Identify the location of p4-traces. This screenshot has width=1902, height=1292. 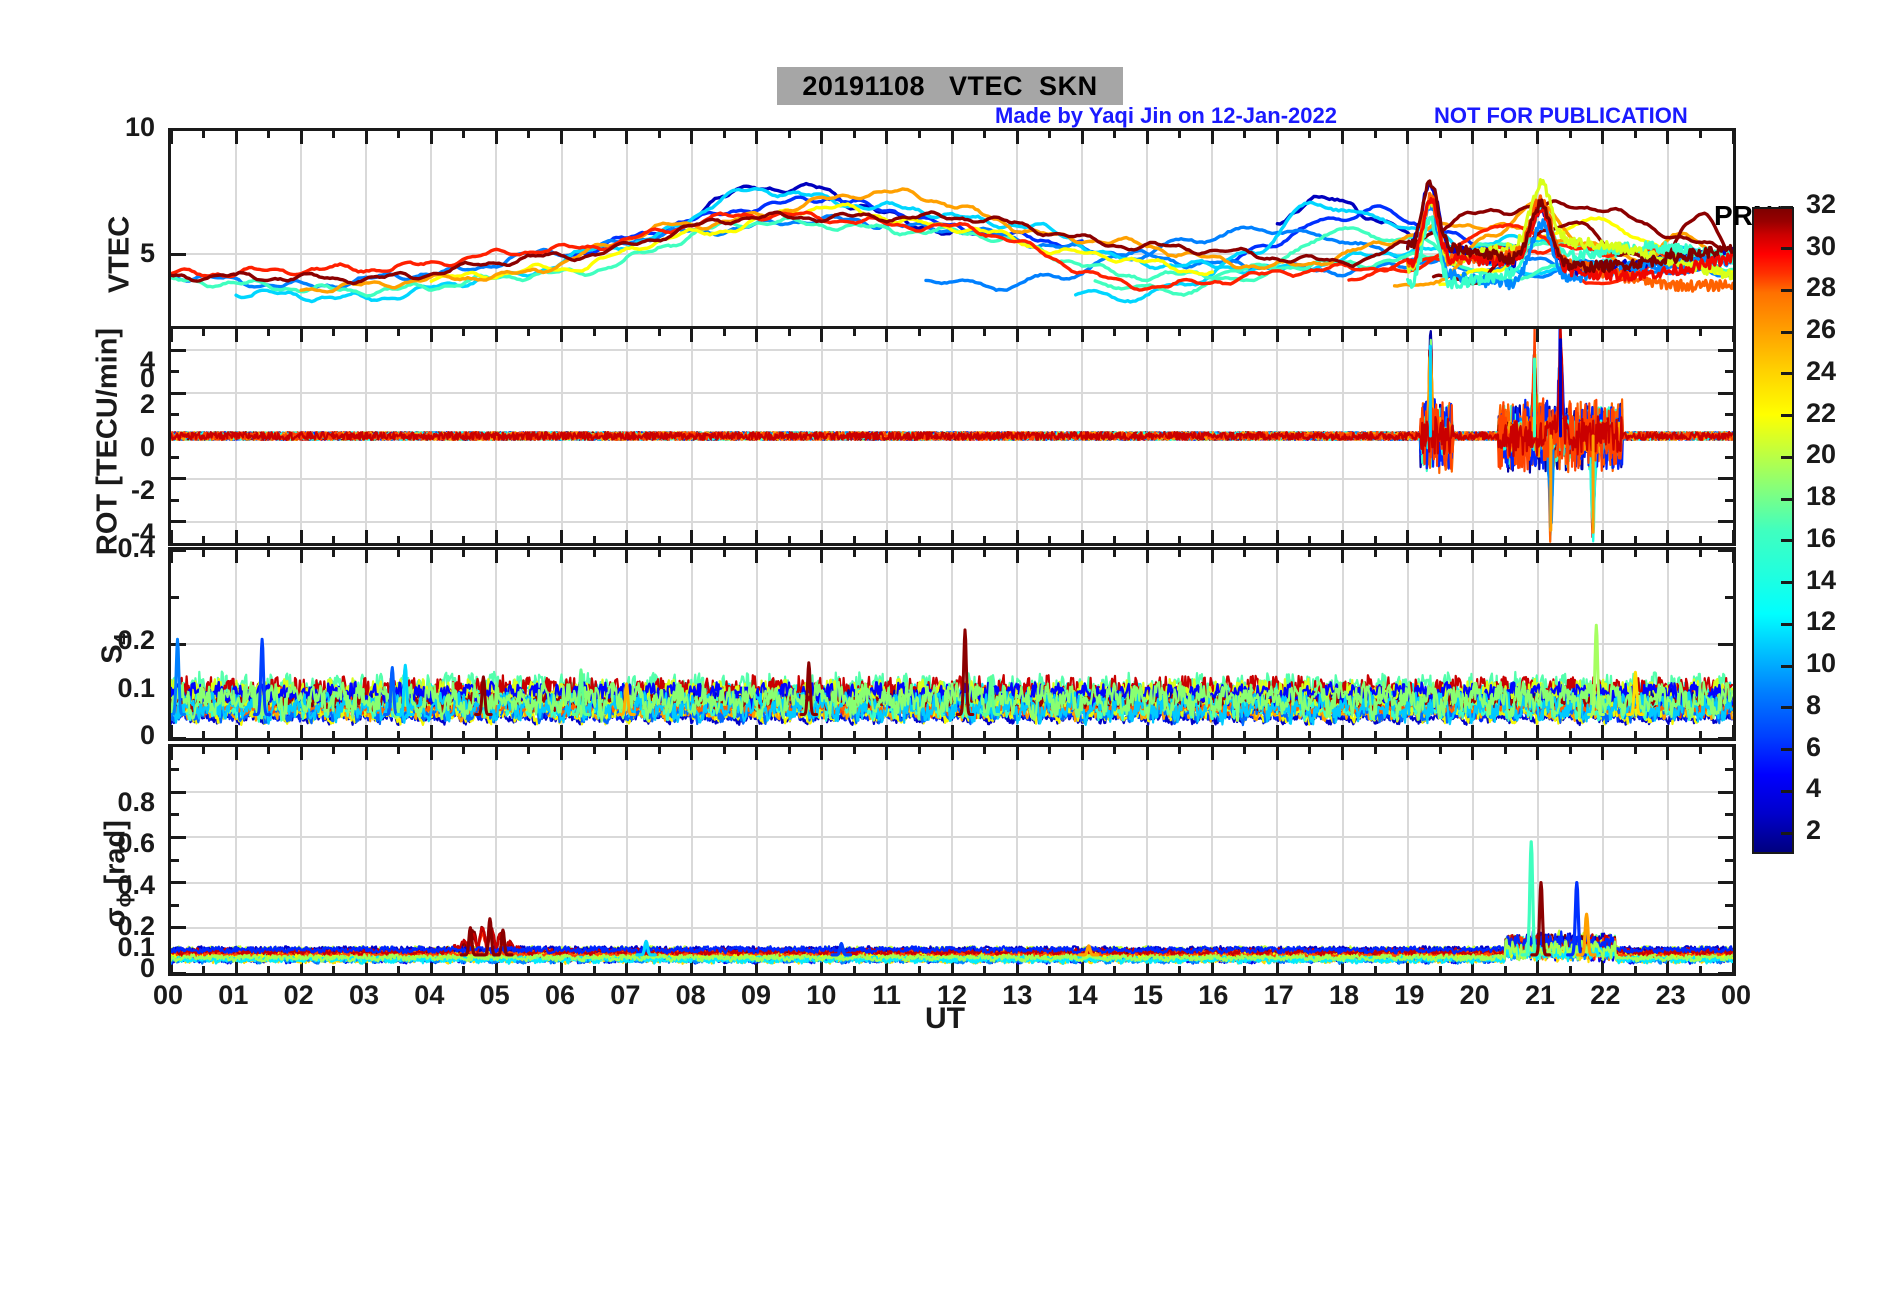
(952, 902).